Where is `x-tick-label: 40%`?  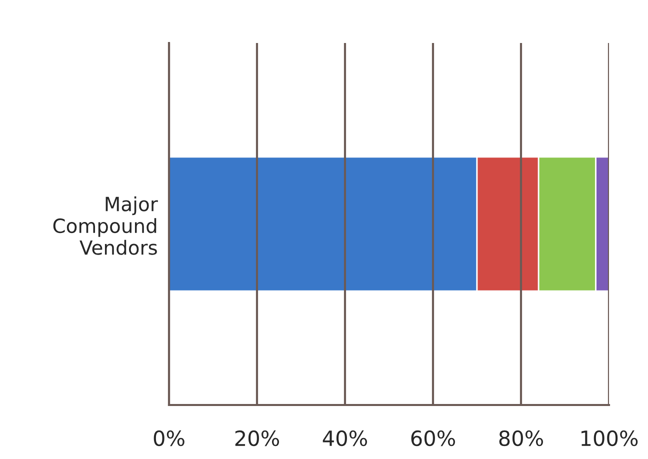 x-tick-label: 40% is located at coordinates (345, 438).